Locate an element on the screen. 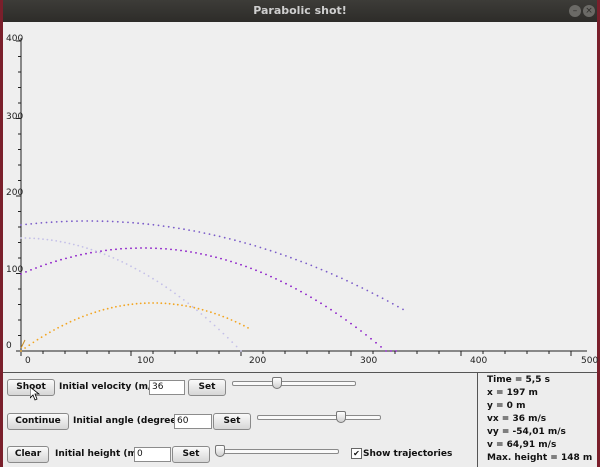 This screenshot has height=467, width=600. v-readout: v = 64,91 m/s is located at coordinates (522, 445).